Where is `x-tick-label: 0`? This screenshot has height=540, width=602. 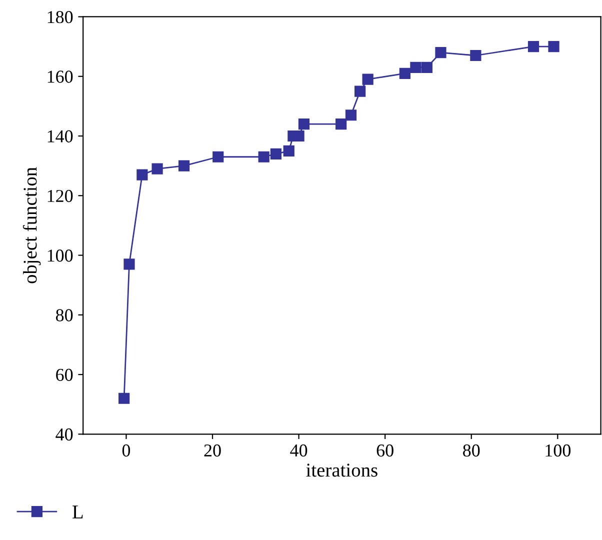
x-tick-label: 0 is located at coordinates (126, 450).